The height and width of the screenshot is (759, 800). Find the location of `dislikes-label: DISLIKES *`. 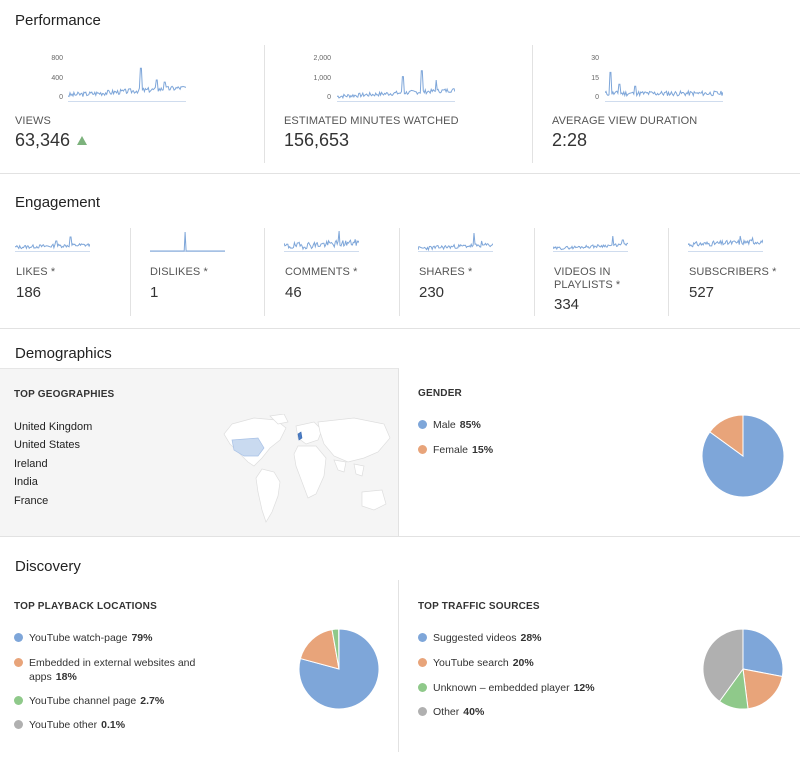

dislikes-label: DISLIKES * is located at coordinates (179, 272).